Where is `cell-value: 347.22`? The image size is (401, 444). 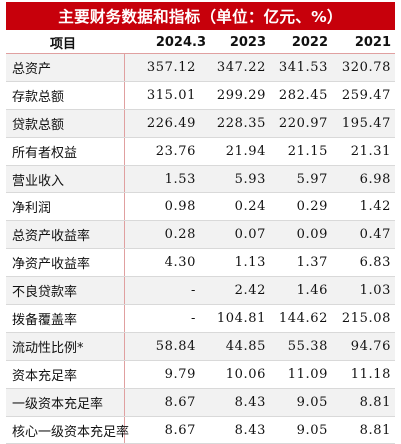 cell-value: 347.22 is located at coordinates (240, 67).